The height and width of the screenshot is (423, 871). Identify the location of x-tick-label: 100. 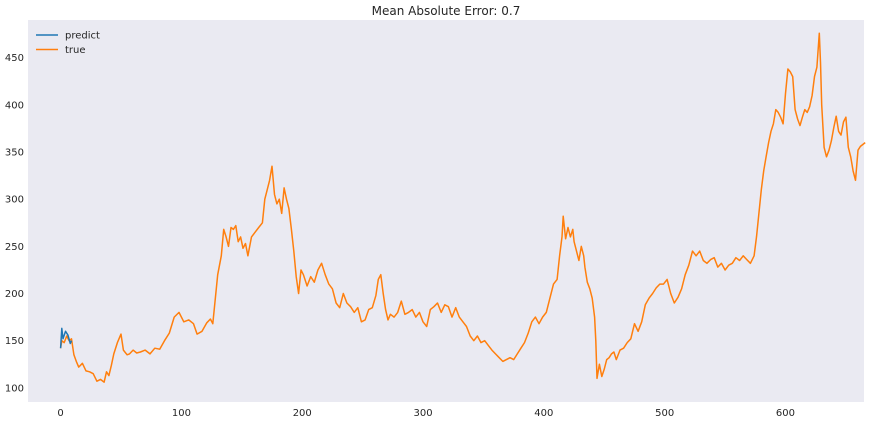
(181, 413).